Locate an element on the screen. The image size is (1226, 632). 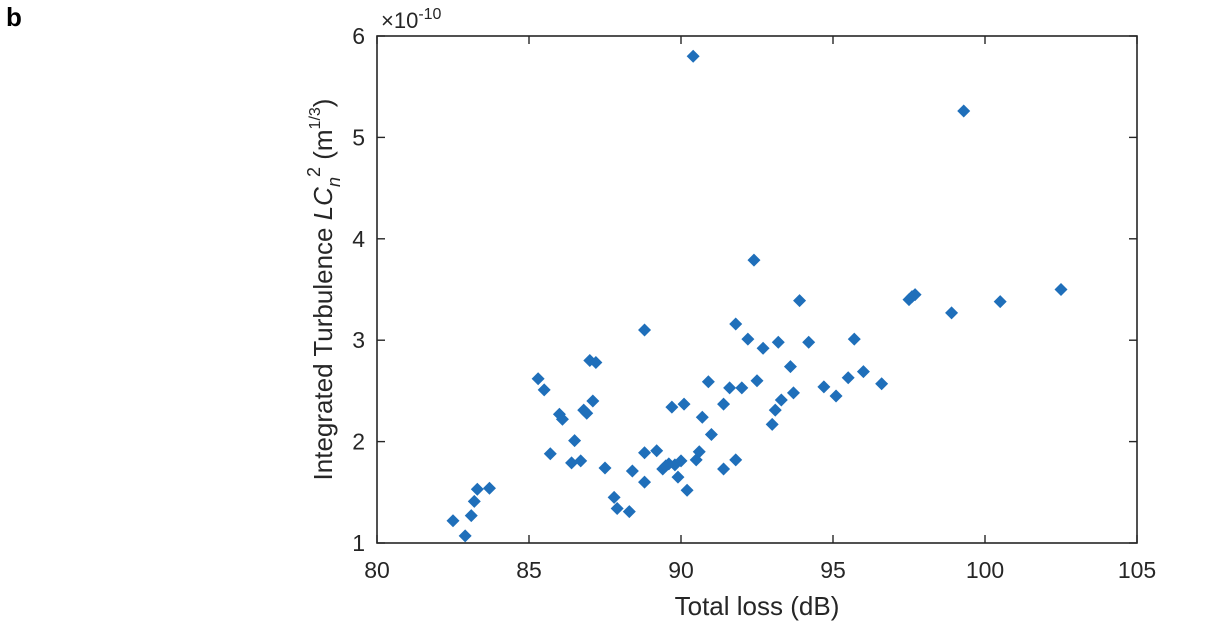
y-axis-label-sup2: 2 is located at coordinates (314, 172).